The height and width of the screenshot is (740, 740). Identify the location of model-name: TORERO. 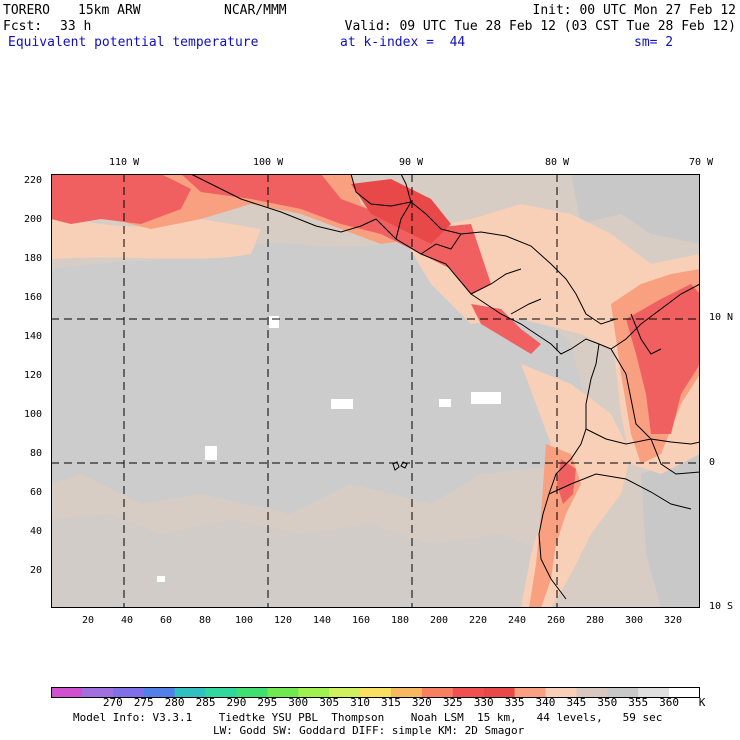
(26, 10).